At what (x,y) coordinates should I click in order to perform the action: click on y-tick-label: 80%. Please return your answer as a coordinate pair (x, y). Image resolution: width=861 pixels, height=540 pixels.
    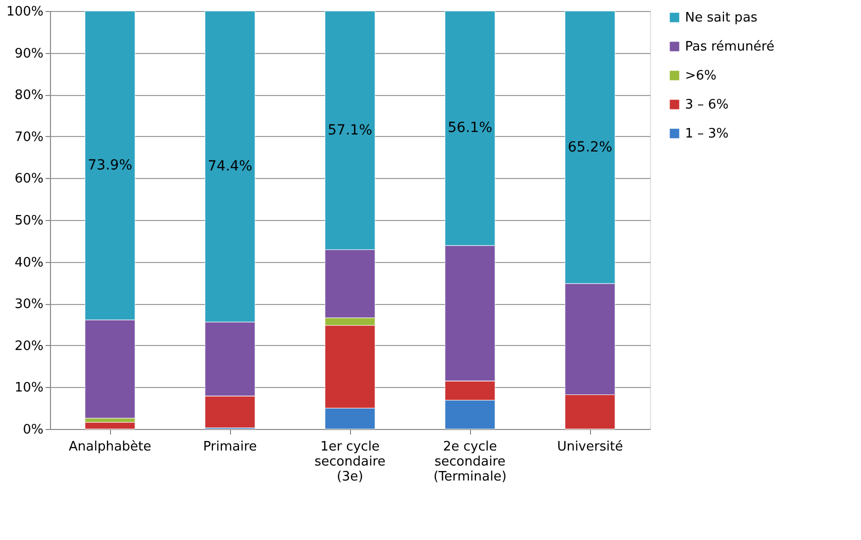
    Looking at the image, I should click on (29, 96).